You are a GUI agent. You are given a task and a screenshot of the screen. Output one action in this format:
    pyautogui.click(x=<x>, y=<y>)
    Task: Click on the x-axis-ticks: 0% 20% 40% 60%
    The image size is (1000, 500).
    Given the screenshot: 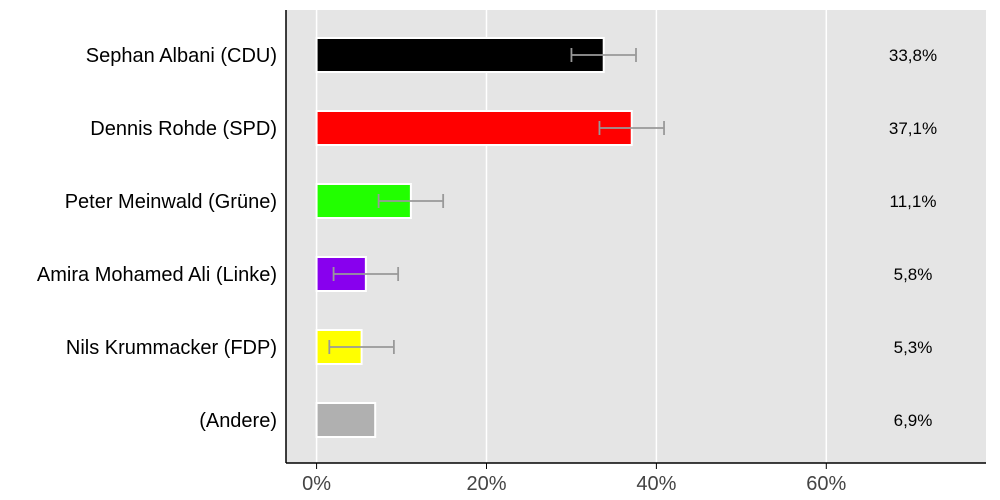 What is the action you would take?
    pyautogui.click(x=574, y=479)
    